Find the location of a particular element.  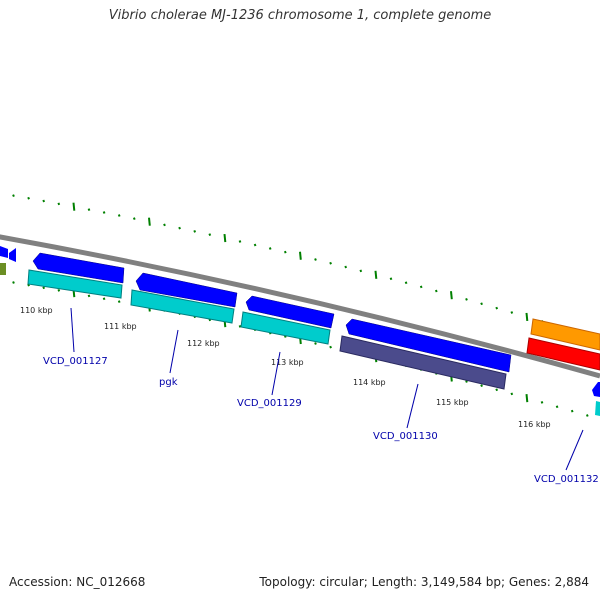

gene-label-vcd001129: VCD_001129 is located at coordinates (269, 403).